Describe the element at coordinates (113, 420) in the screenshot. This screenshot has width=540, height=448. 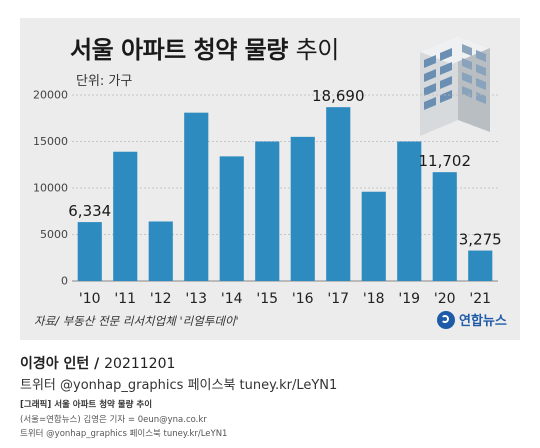
I see `footer-byline: (서울=연합뉴스) 김영은 기자 = 0eun@yna.co.kr` at that location.